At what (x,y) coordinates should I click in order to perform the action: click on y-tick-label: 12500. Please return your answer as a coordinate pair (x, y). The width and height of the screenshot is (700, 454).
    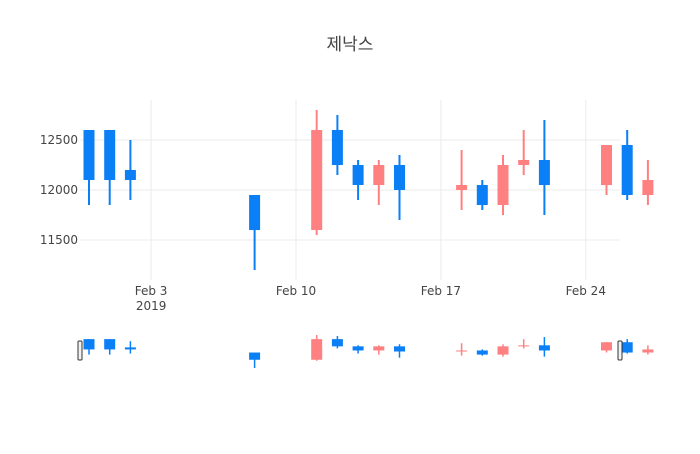
    Looking at the image, I should click on (59, 140).